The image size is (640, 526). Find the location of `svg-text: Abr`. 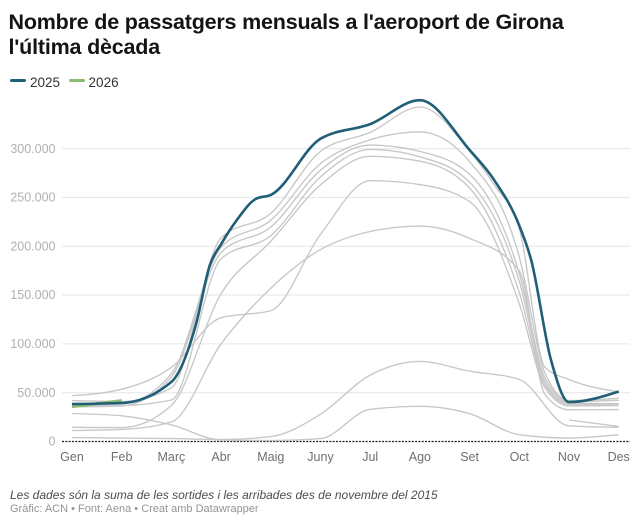

svg-text: Abr is located at coordinates (220, 457).